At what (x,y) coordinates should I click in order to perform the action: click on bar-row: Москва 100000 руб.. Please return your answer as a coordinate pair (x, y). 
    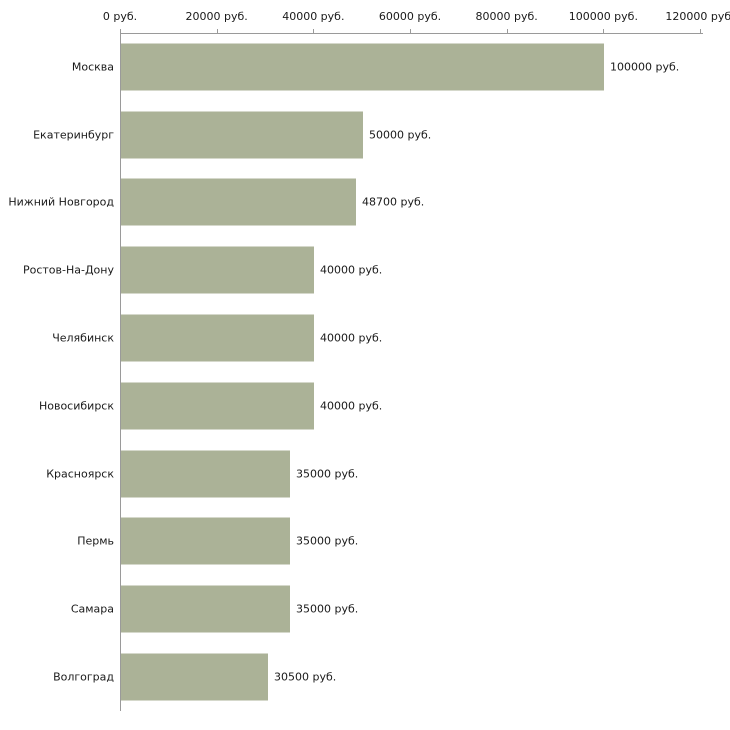
    Looking at the image, I should click on (365, 67).